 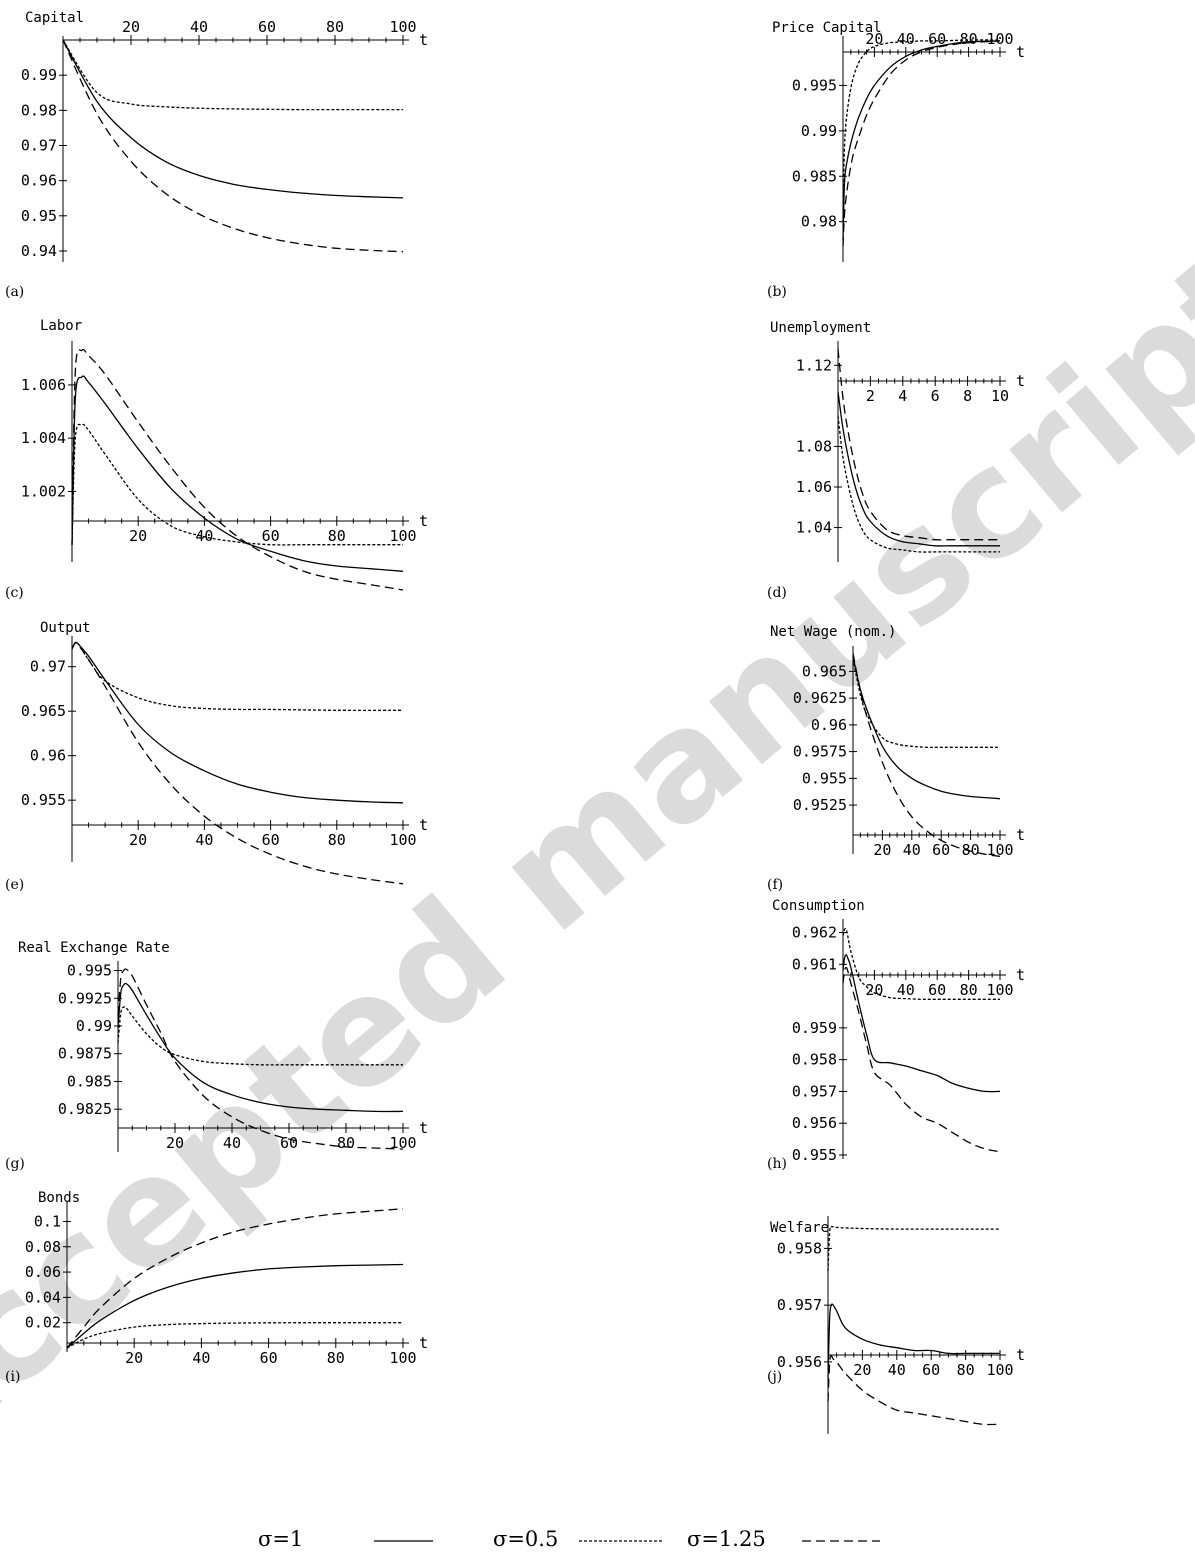 What do you see at coordinates (199, 27) in the screenshot?
I see `panel-a-x-tick-label: 40` at bounding box center [199, 27].